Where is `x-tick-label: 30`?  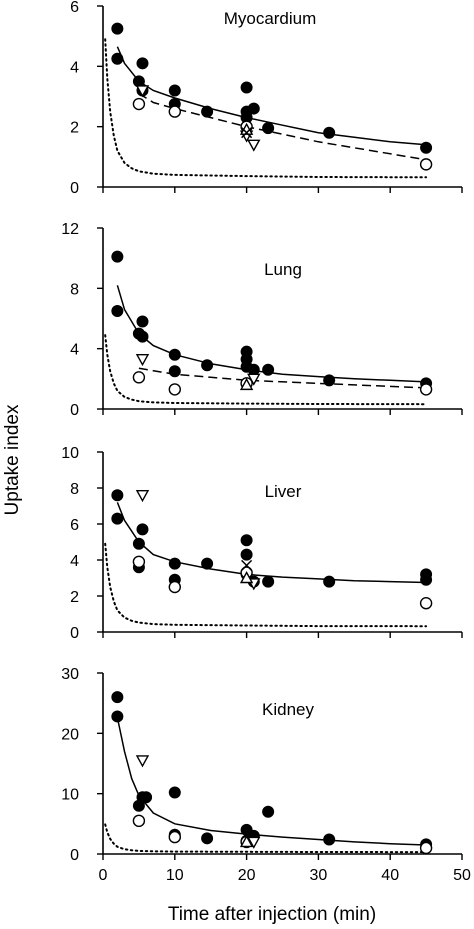
x-tick-label: 30 is located at coordinates (319, 875).